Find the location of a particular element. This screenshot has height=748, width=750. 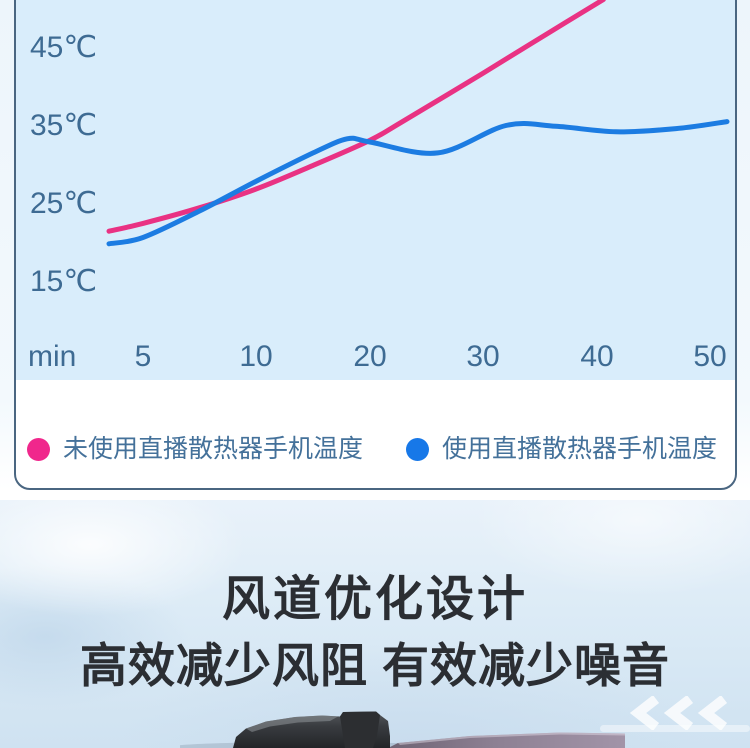

y-axis-tick-25: 25℃ is located at coordinates (64, 203).